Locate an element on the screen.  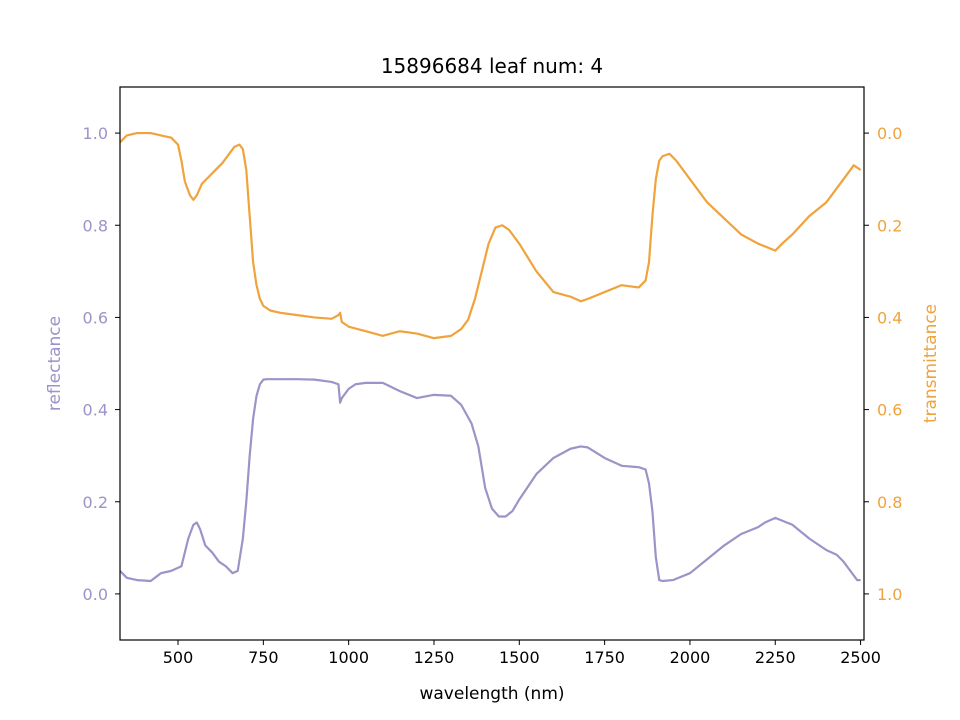
x-tick-label: 2500 is located at coordinates (860, 657).